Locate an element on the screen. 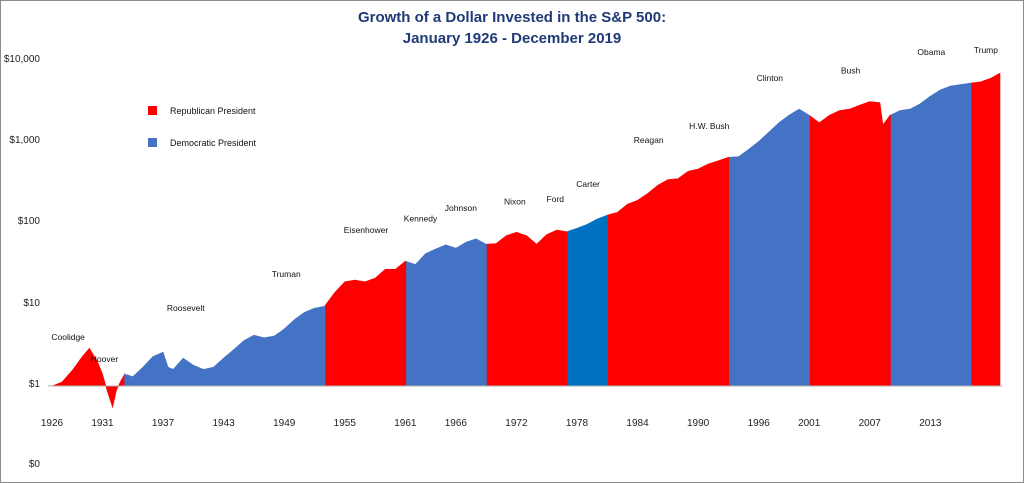 The image size is (1024, 483). area-bush is located at coordinates (850, 244).